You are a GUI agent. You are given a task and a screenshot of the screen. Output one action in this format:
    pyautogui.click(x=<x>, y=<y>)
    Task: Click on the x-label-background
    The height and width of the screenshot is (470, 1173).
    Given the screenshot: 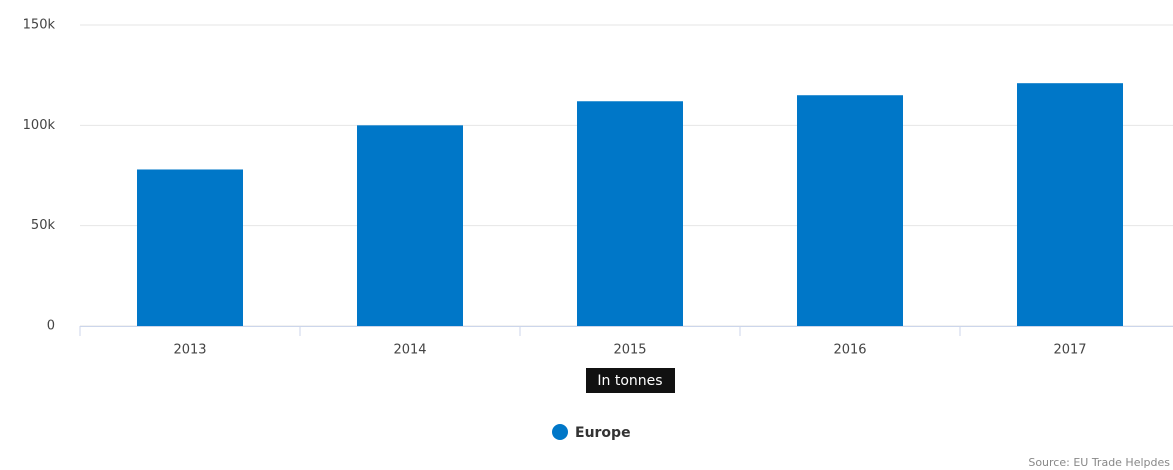 What is the action you would take?
    pyautogui.click(x=630, y=380)
    